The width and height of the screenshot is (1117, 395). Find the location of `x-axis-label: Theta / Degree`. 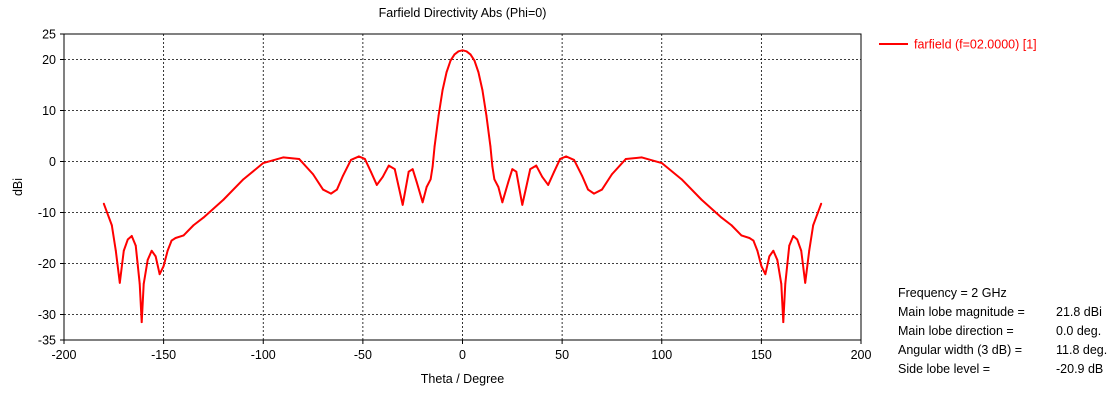

x-axis-label: Theta / Degree is located at coordinates (462, 379).